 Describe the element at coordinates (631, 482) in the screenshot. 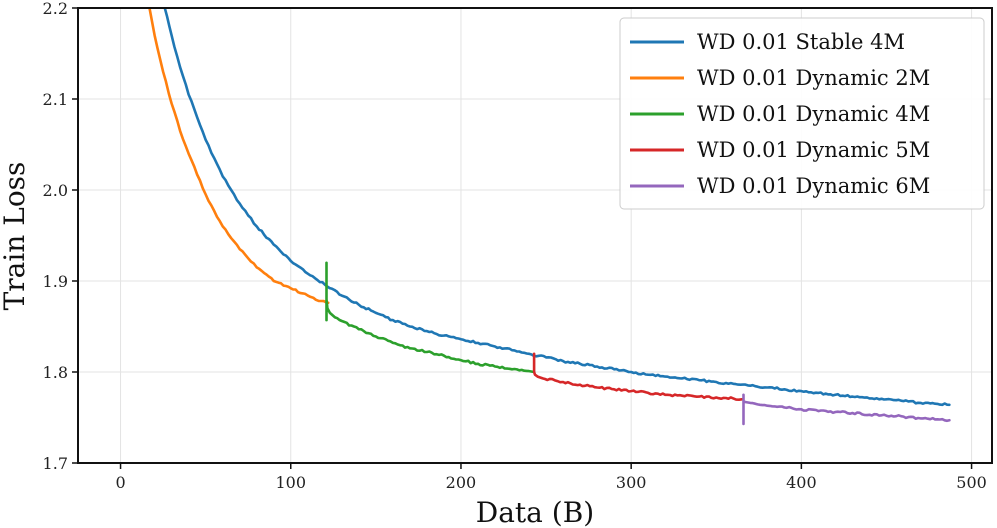

I see `x-tick-label: 300` at that location.